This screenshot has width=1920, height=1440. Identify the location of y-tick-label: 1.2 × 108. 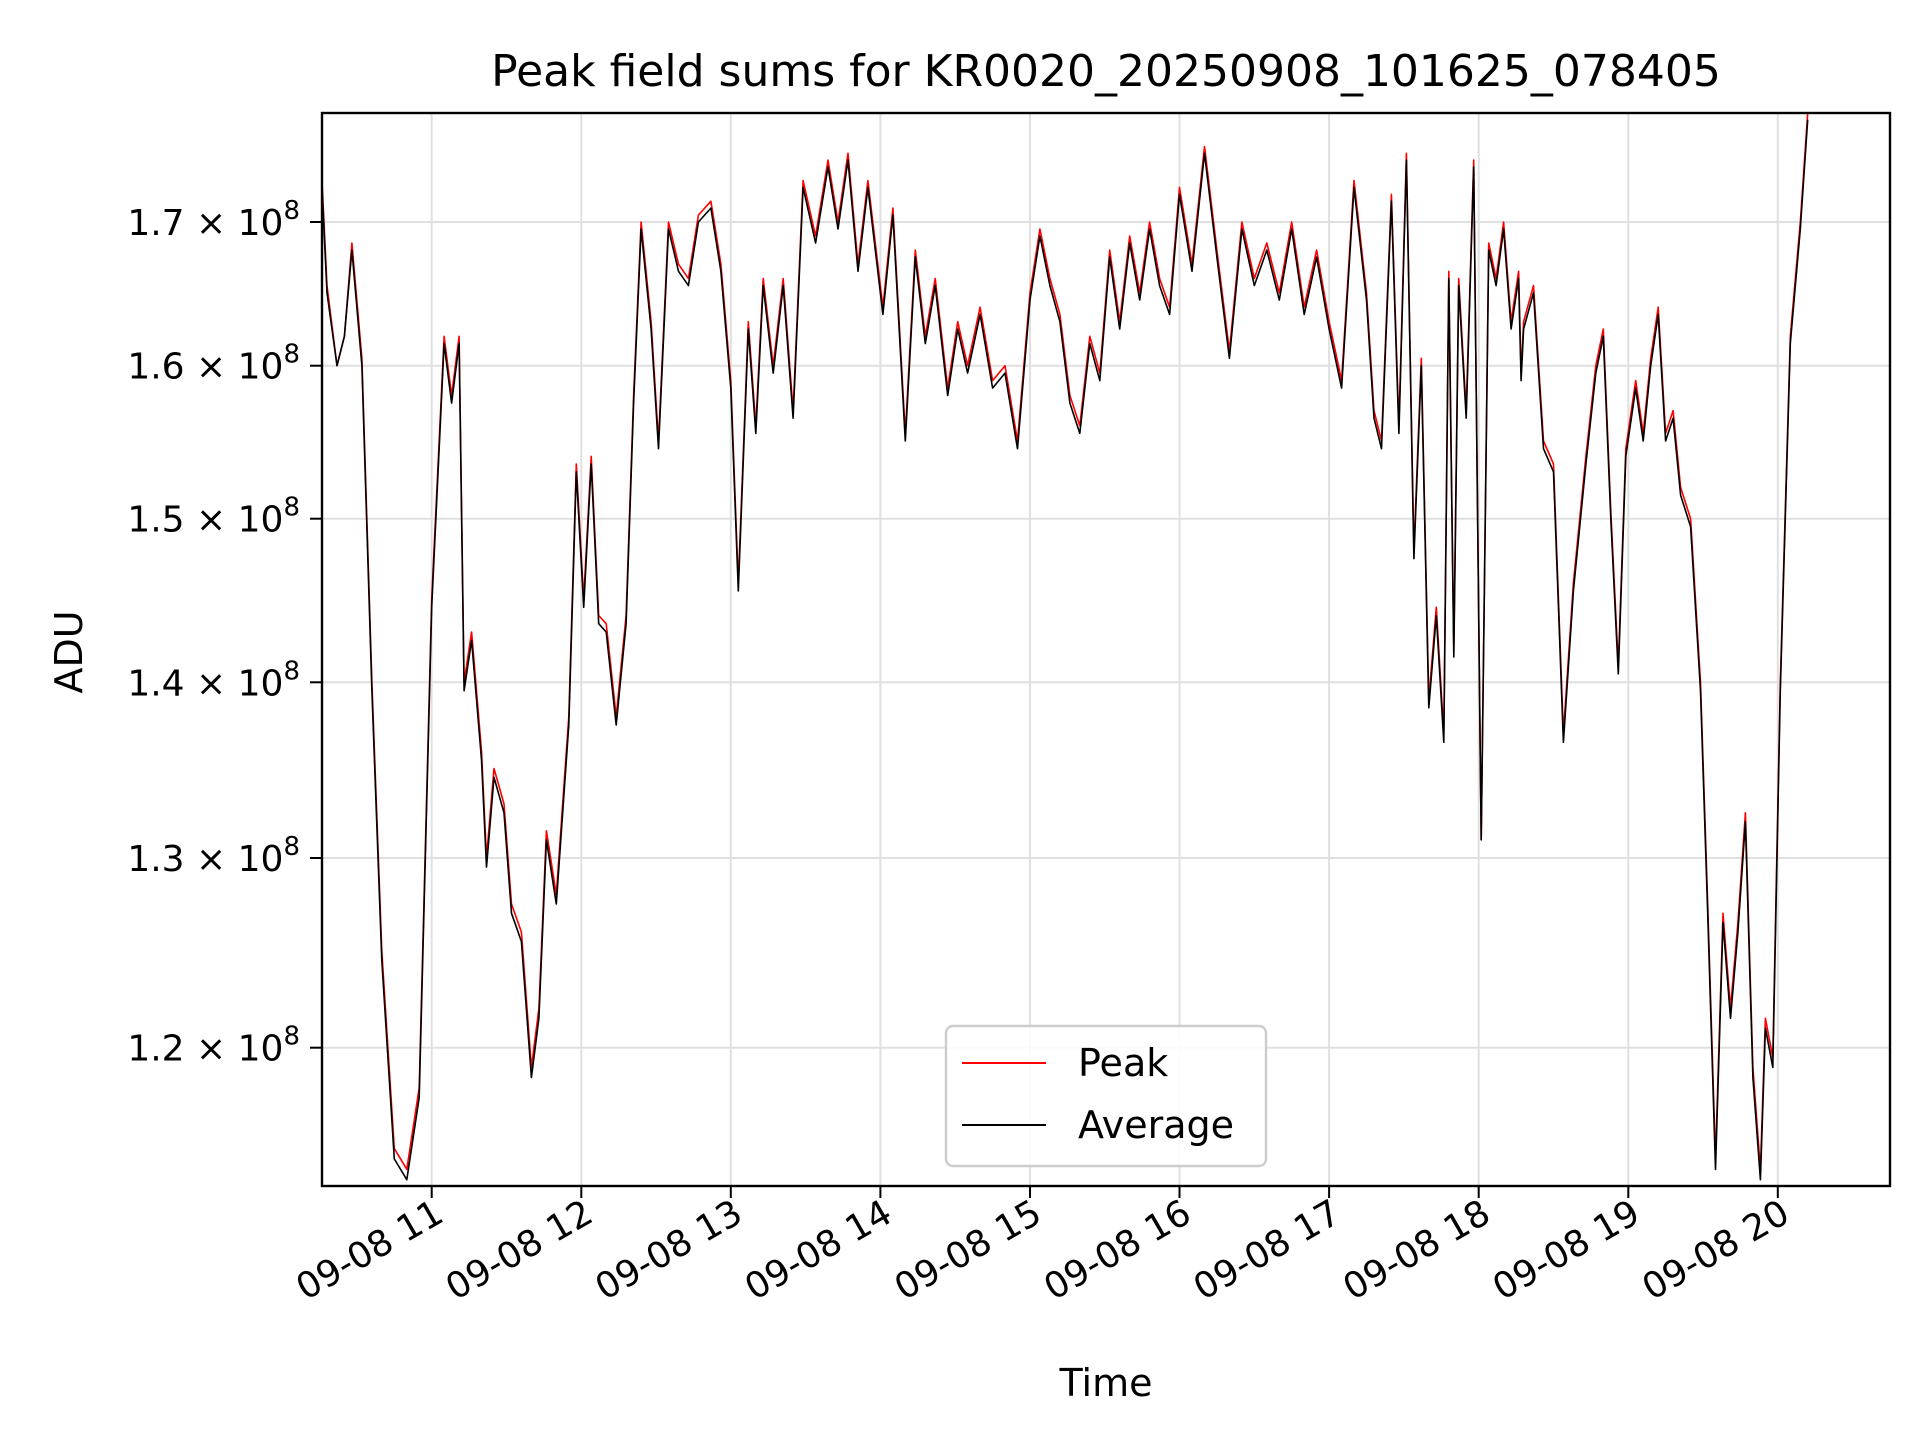
(213, 1046).